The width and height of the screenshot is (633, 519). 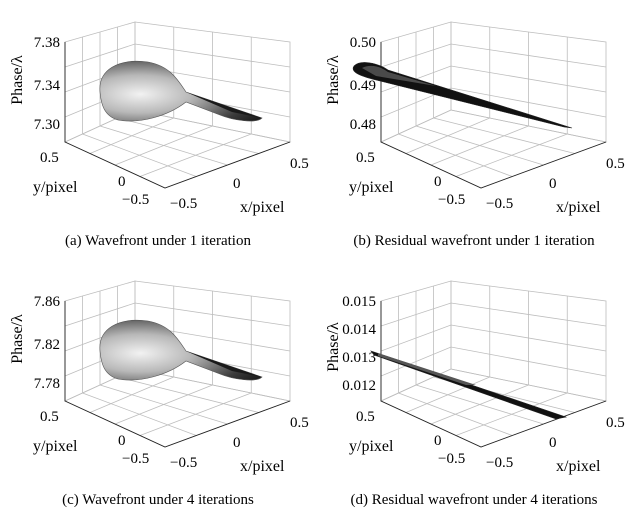 I want to click on panel-caption: (c) Wavefront under 4 iterations, so click(x=158, y=500).